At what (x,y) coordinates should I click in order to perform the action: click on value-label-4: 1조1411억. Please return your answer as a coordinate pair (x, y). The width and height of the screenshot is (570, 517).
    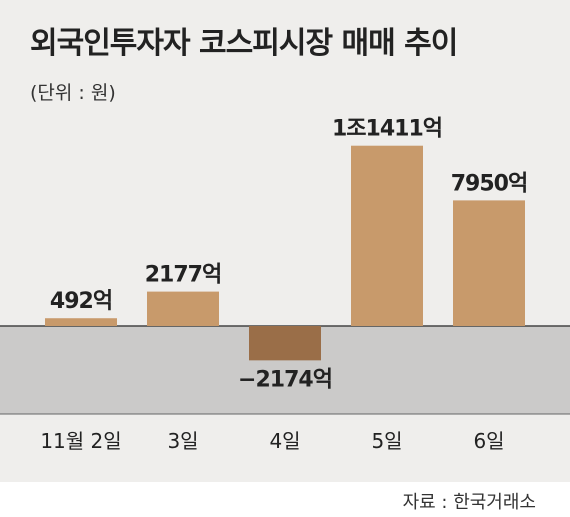
    Looking at the image, I should click on (387, 129).